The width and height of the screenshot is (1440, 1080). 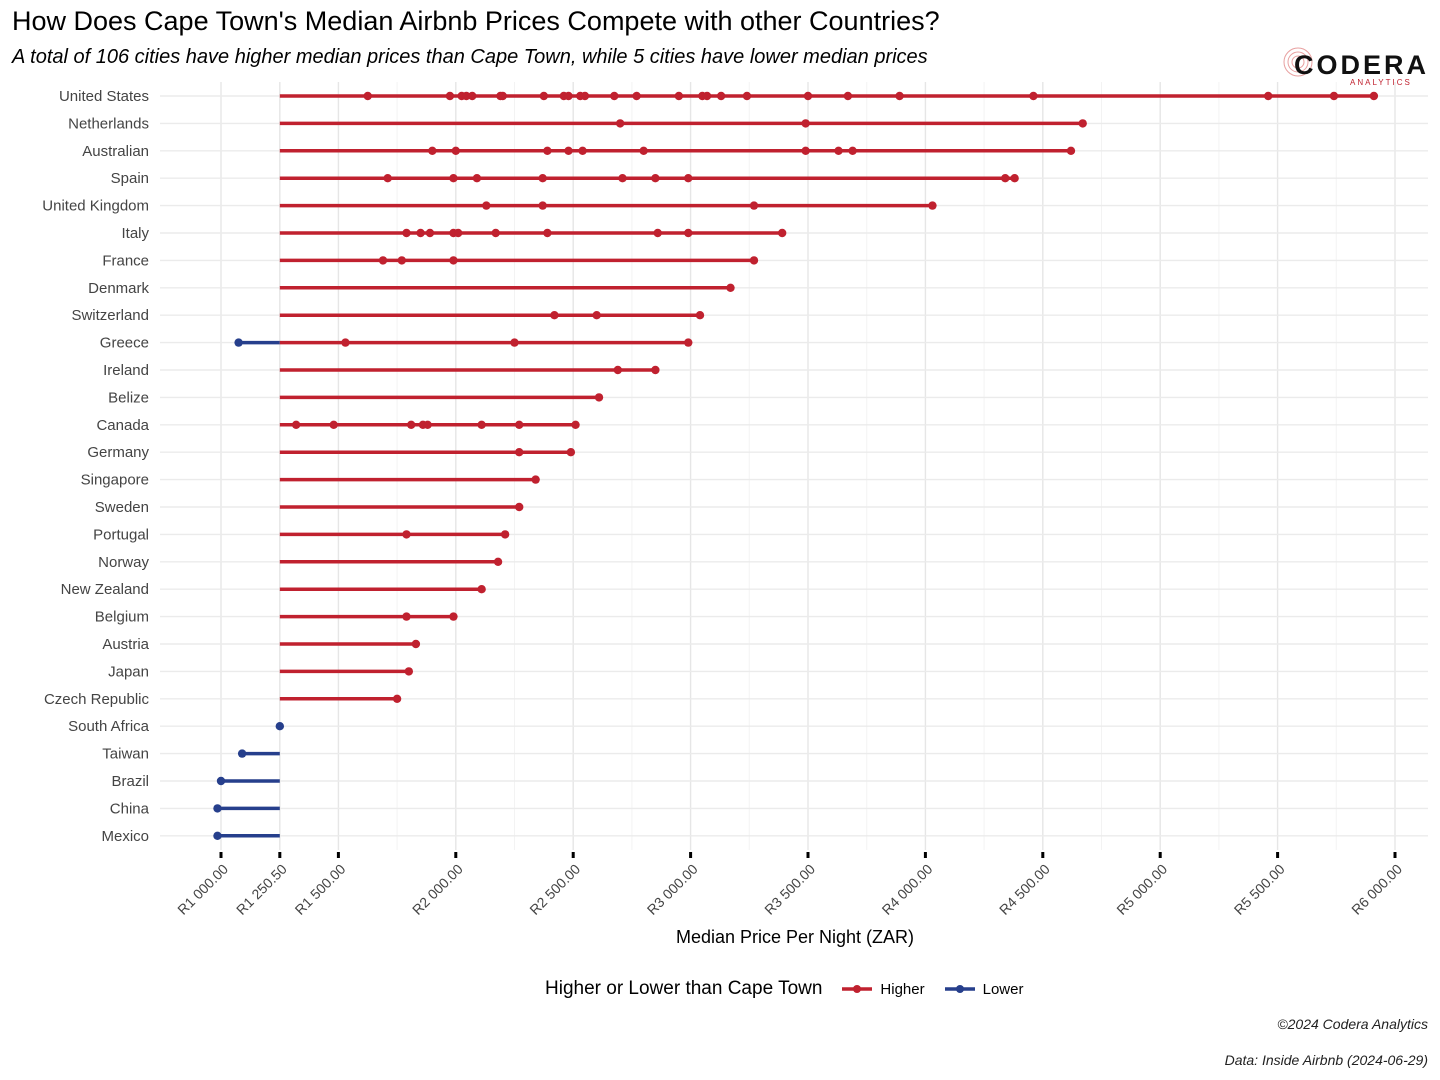 What do you see at coordinates (115, 151) in the screenshot?
I see `y-tick-label: Australian` at bounding box center [115, 151].